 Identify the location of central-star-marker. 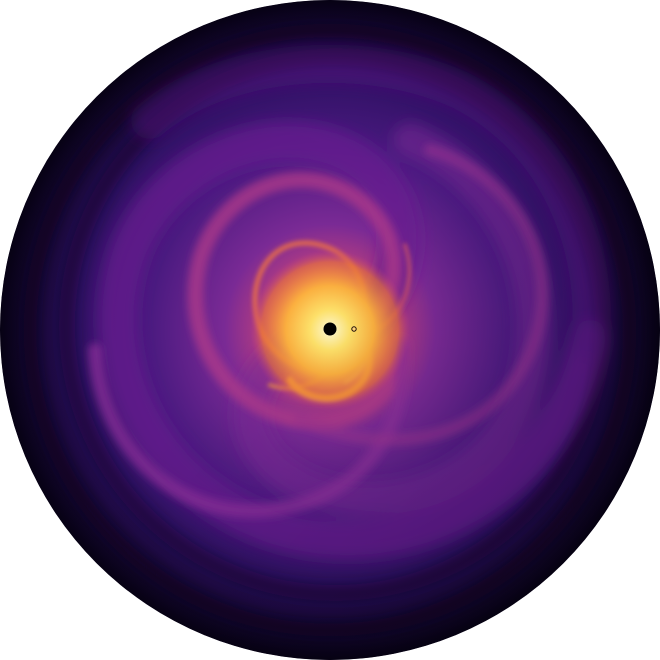
(330, 329).